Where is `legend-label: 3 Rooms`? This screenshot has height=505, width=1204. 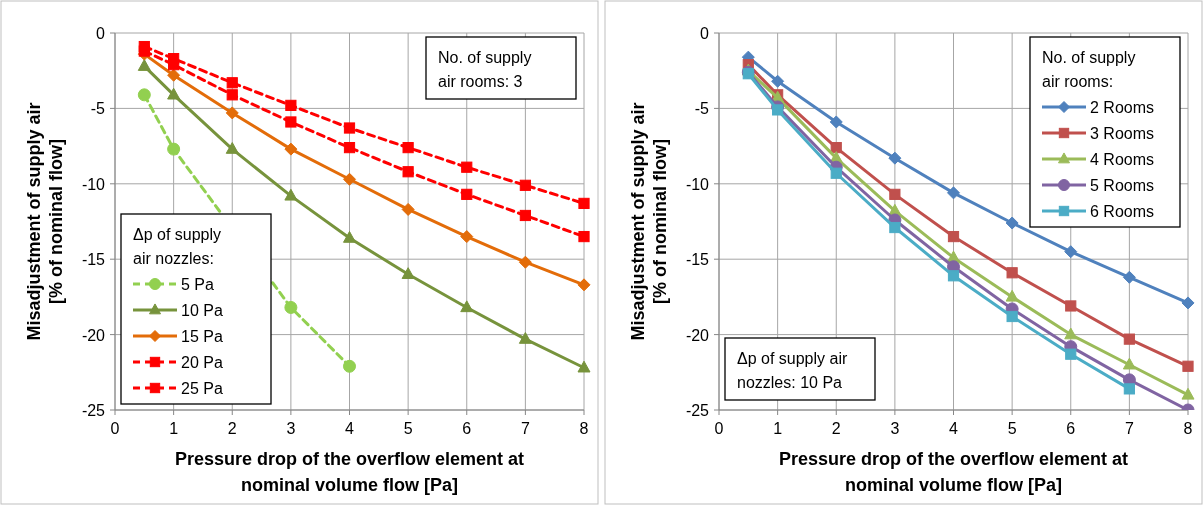
legend-label: 3 Rooms is located at coordinates (1122, 133).